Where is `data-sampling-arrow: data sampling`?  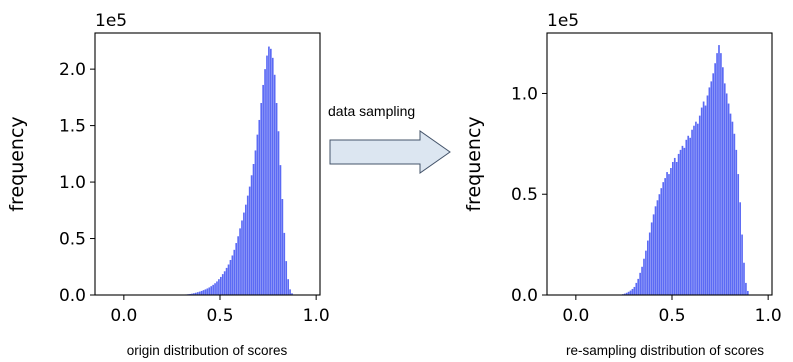
data-sampling-arrow: data sampling is located at coordinates (389, 138).